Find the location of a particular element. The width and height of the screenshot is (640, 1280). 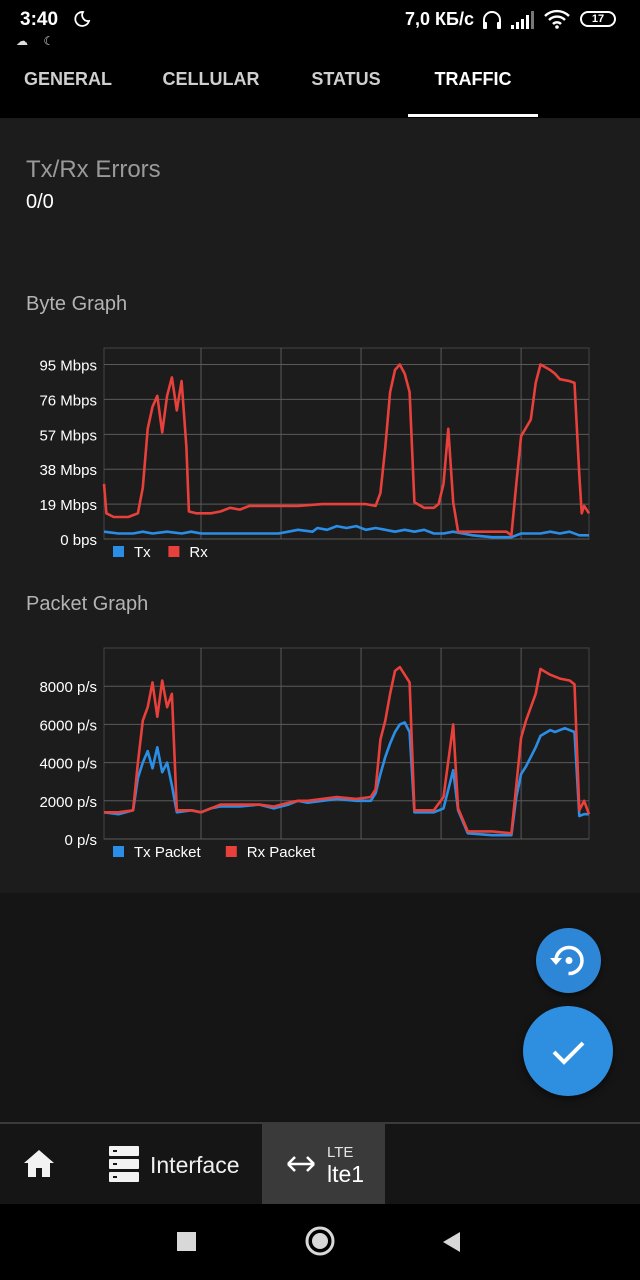

y-tick-label: 19 Mbps is located at coordinates (68, 505).